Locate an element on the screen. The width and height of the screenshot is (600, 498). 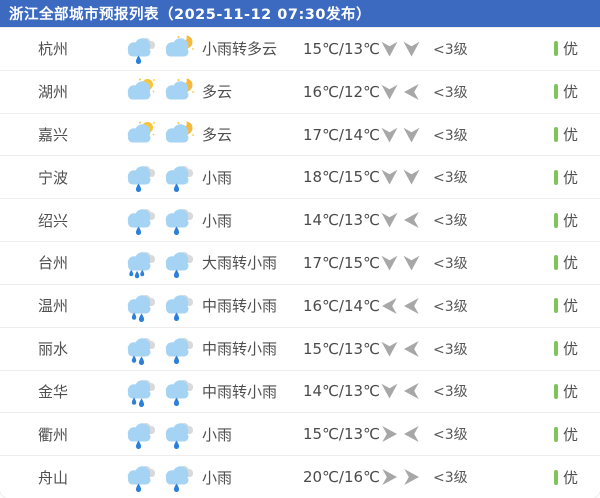
city-name: 台州 is located at coordinates (53, 263).